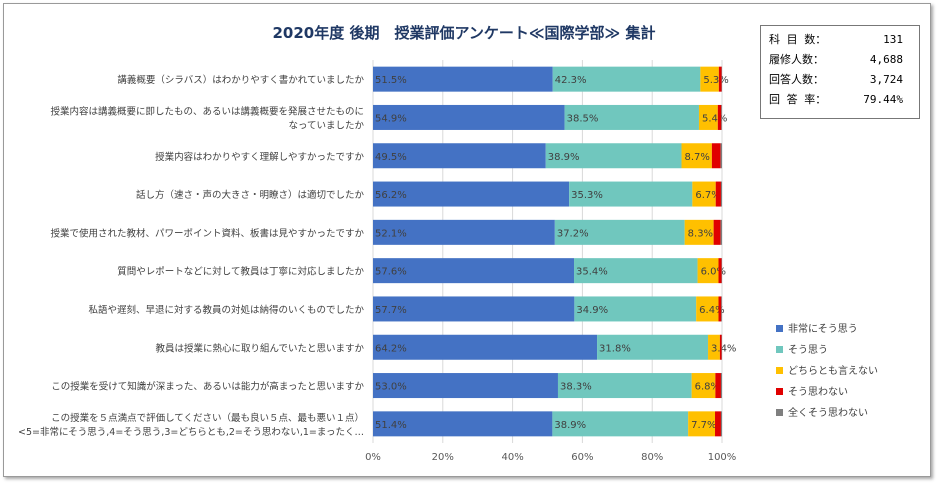 The height and width of the screenshot is (483, 937). Describe the element at coordinates (713, 272) in the screenshot. I see `data-label: 6.0%` at that location.